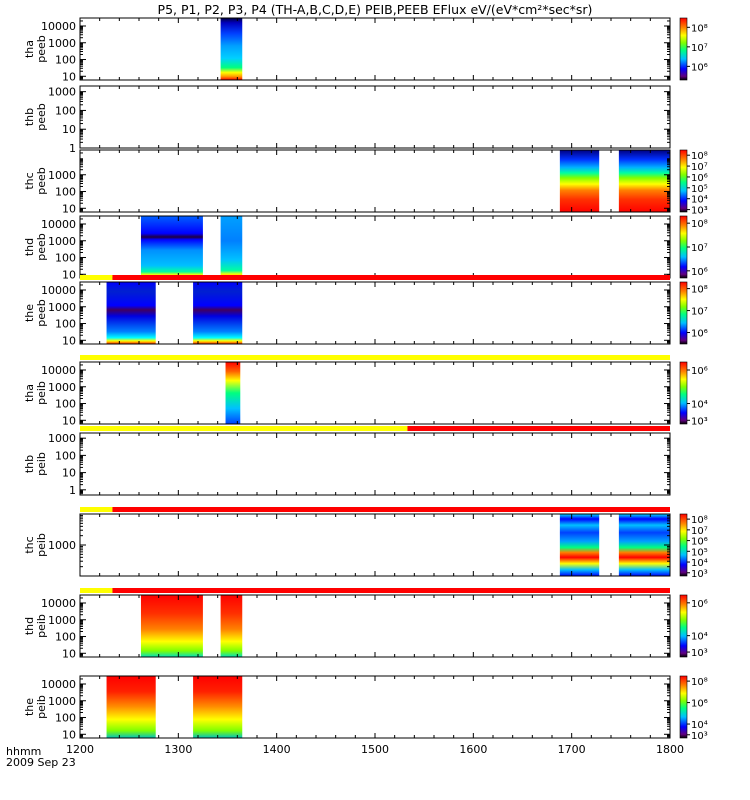 The width and height of the screenshot is (750, 800). Describe the element at coordinates (375, 749) in the screenshot. I see `x-tick-label: 1500` at that location.